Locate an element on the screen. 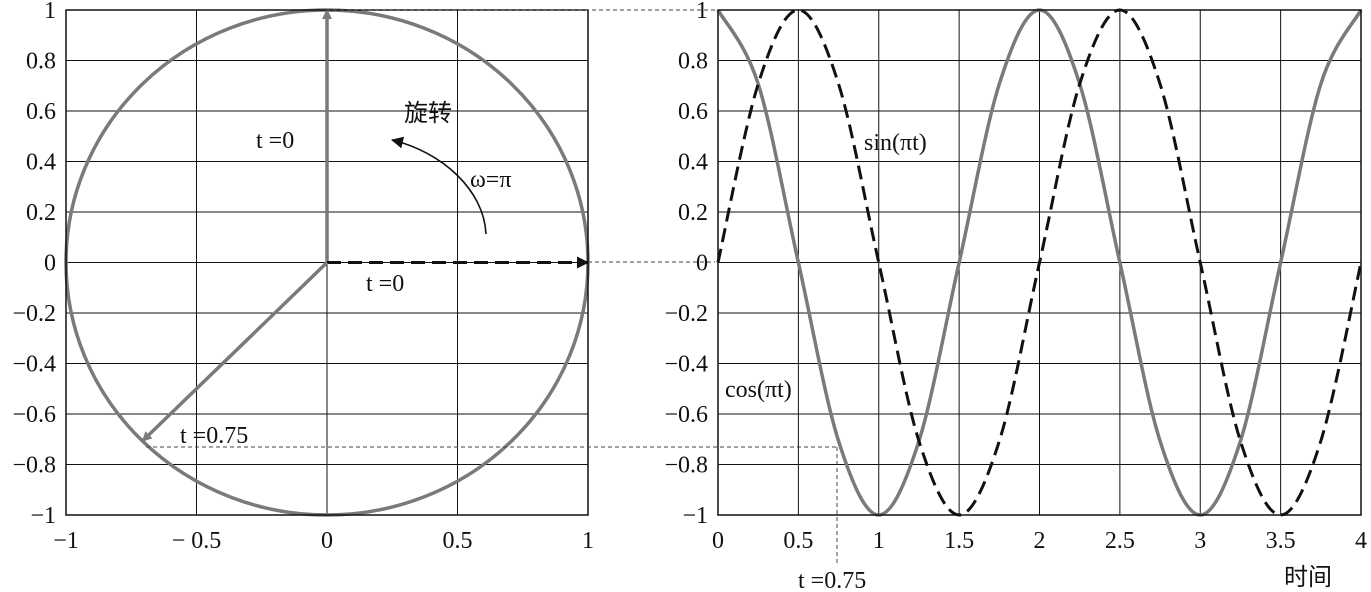 The width and height of the screenshot is (1371, 592). right-y-tick-labels: 1 0.8 0.6 0.4 0.2 0 −0.2 −0.4 −0.6 −0.8 −1 is located at coordinates (686, 264).